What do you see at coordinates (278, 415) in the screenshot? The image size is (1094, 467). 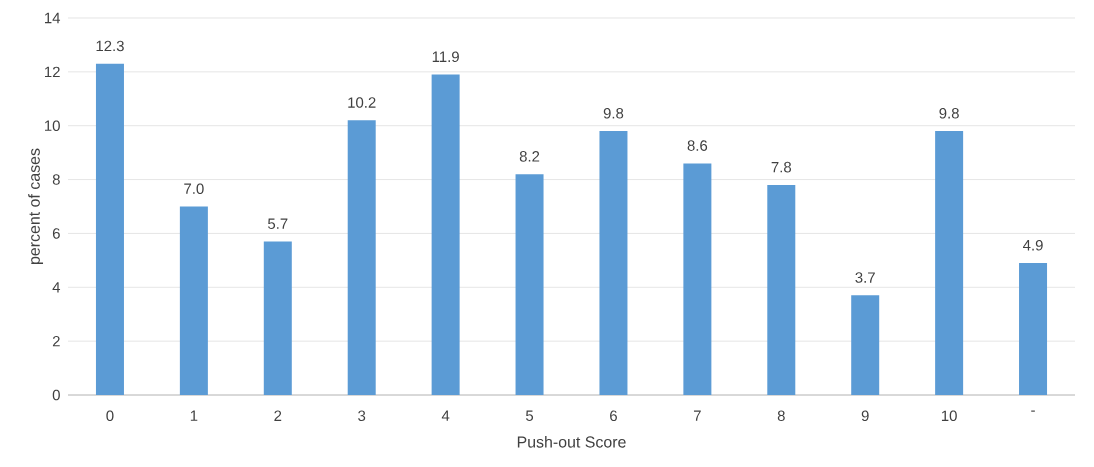 I see `x-tick-label: 2` at bounding box center [278, 415].